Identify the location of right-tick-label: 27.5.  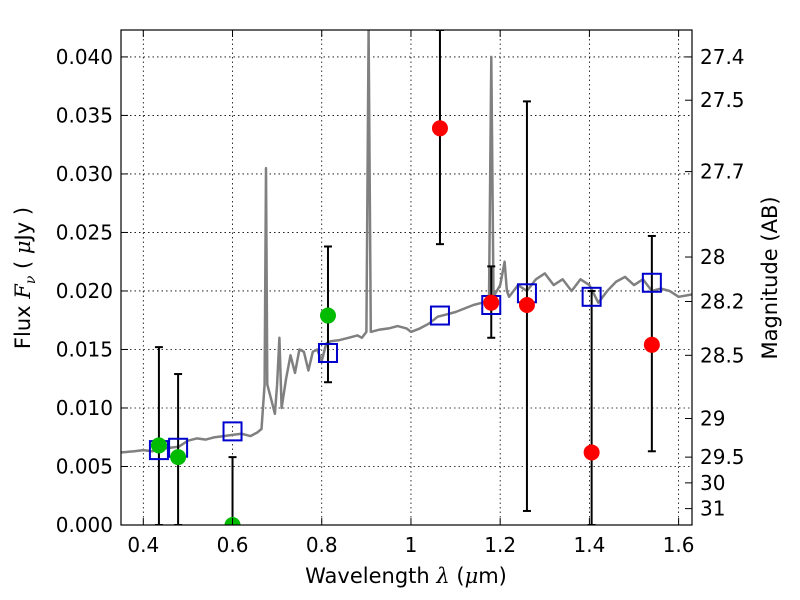
(722, 100).